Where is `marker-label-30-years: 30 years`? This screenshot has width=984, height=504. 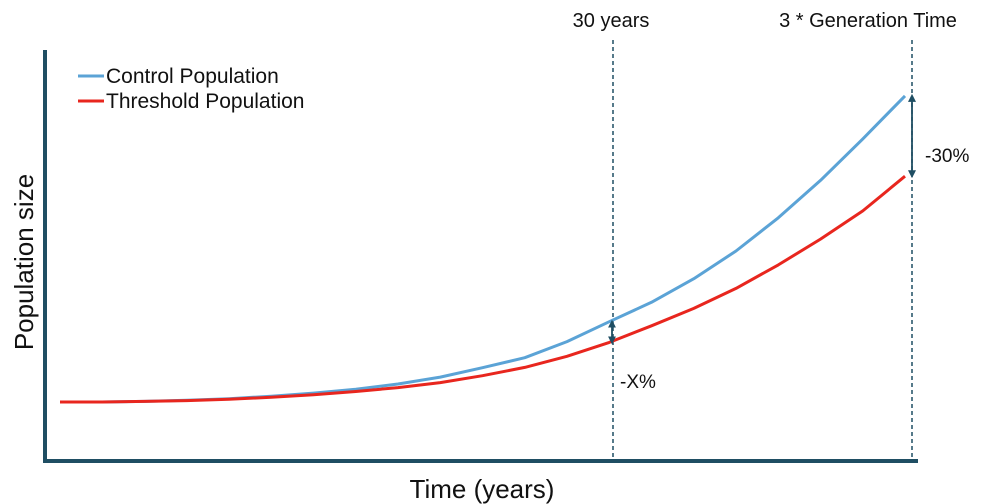 marker-label-30-years: 30 years is located at coordinates (611, 21).